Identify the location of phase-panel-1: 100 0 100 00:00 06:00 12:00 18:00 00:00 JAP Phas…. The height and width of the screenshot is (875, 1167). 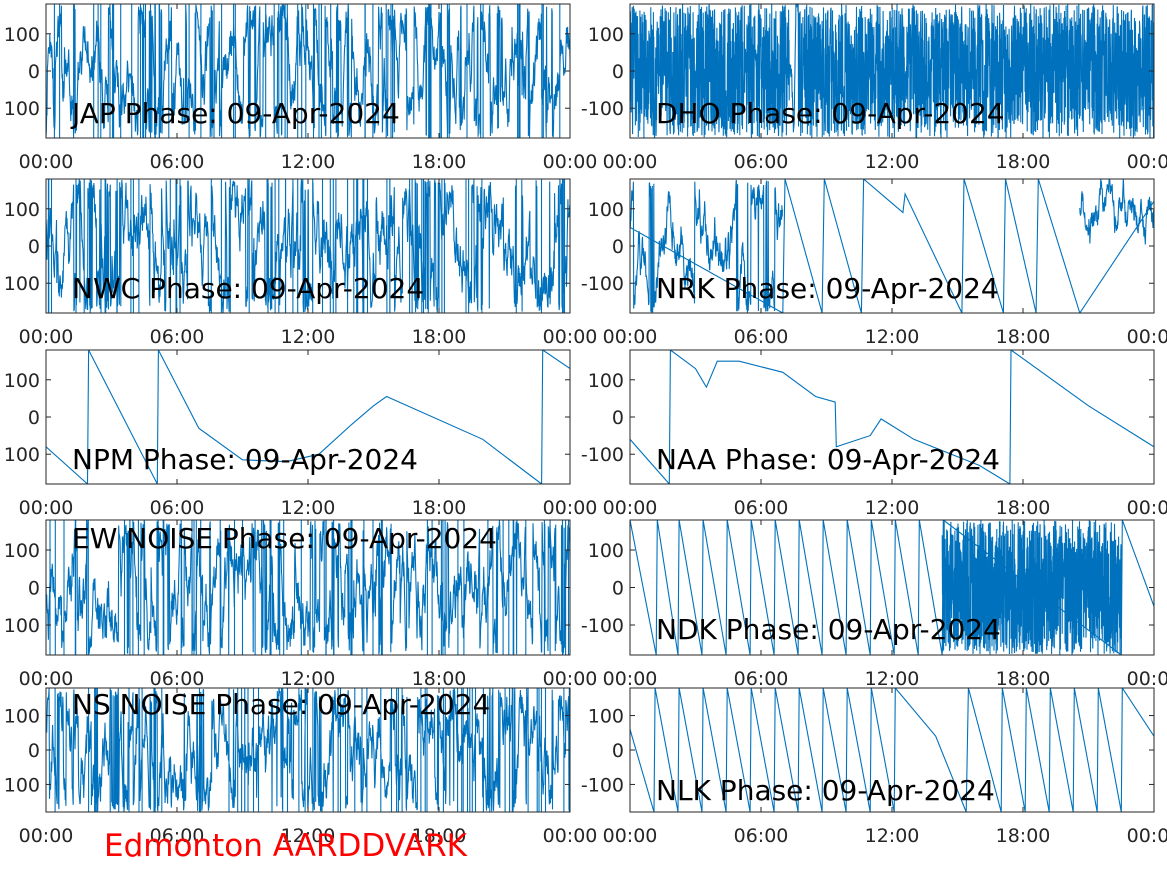
(301, 88).